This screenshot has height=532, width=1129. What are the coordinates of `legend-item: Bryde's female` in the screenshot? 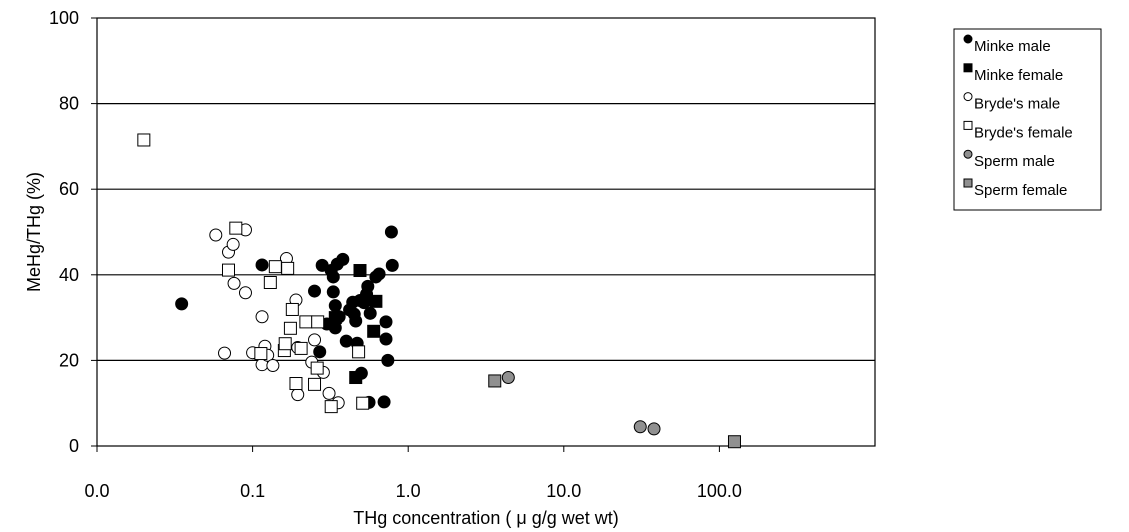 It's located at (1018, 130).